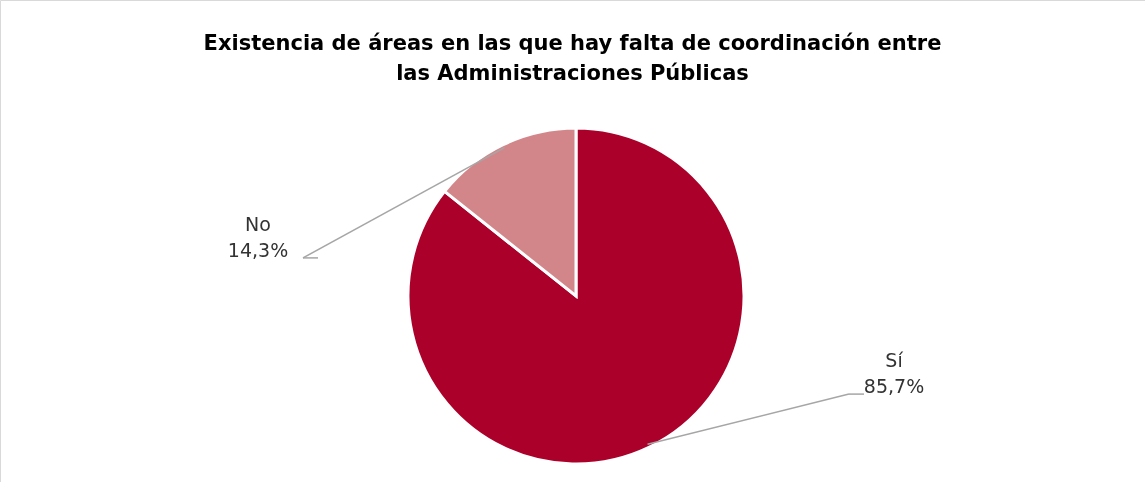 The width and height of the screenshot is (1145, 482). I want to click on data-label: 85,7%, so click(894, 386).